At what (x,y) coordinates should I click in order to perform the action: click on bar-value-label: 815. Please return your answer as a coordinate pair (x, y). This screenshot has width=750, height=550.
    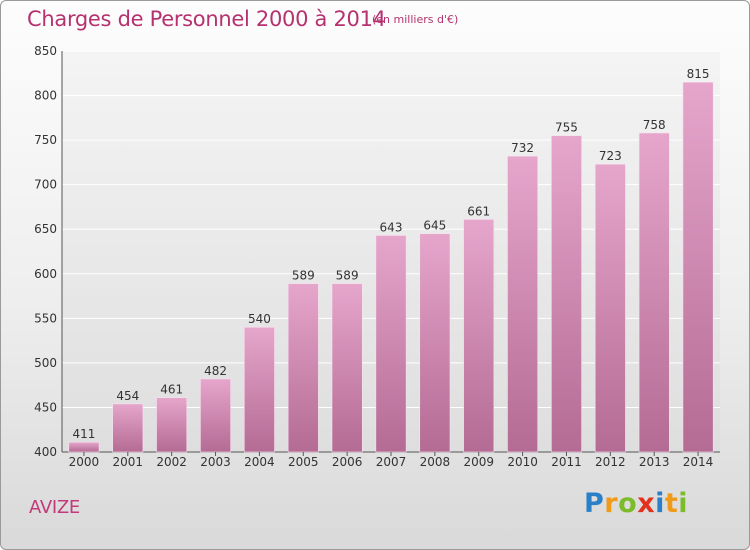
    Looking at the image, I should click on (698, 74).